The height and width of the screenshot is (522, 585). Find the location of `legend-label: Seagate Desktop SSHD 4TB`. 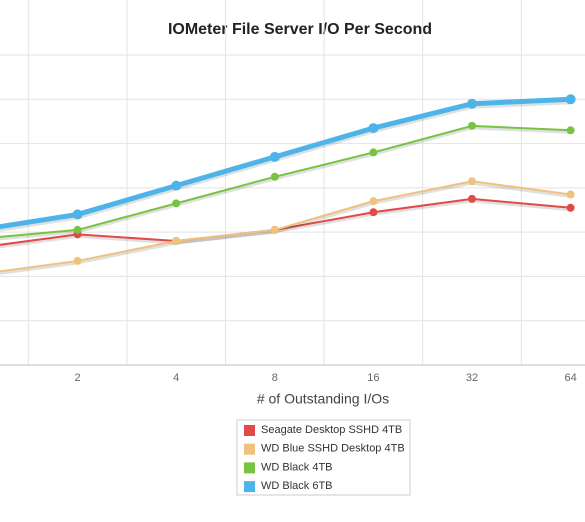

legend-label: Seagate Desktop SSHD 4TB is located at coordinates (331, 430).